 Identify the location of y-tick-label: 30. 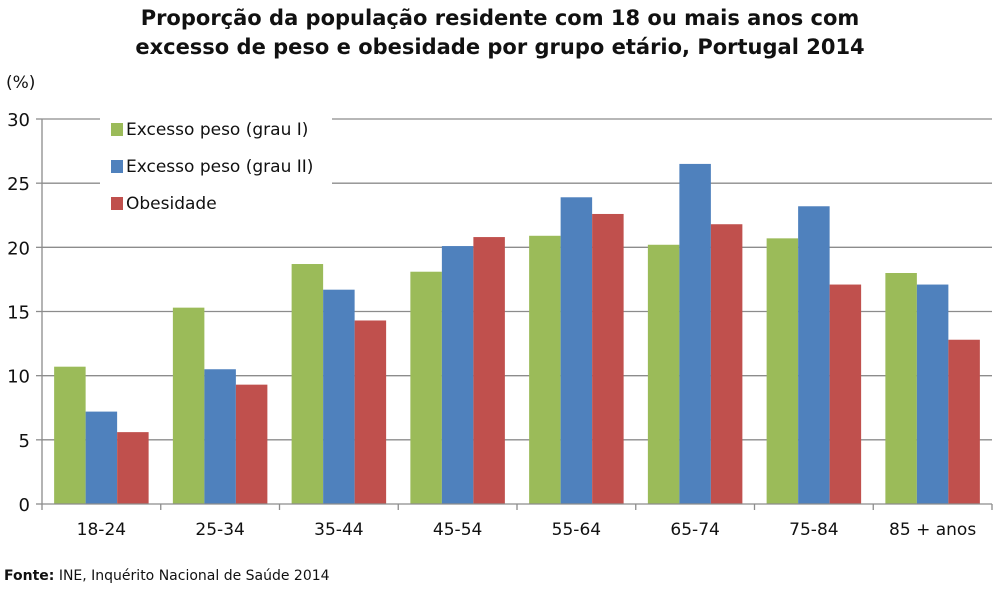
(18, 120).